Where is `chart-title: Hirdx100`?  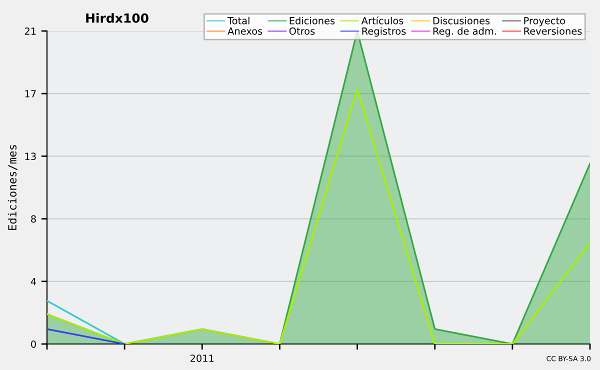 chart-title: Hirdx100 is located at coordinates (117, 18).